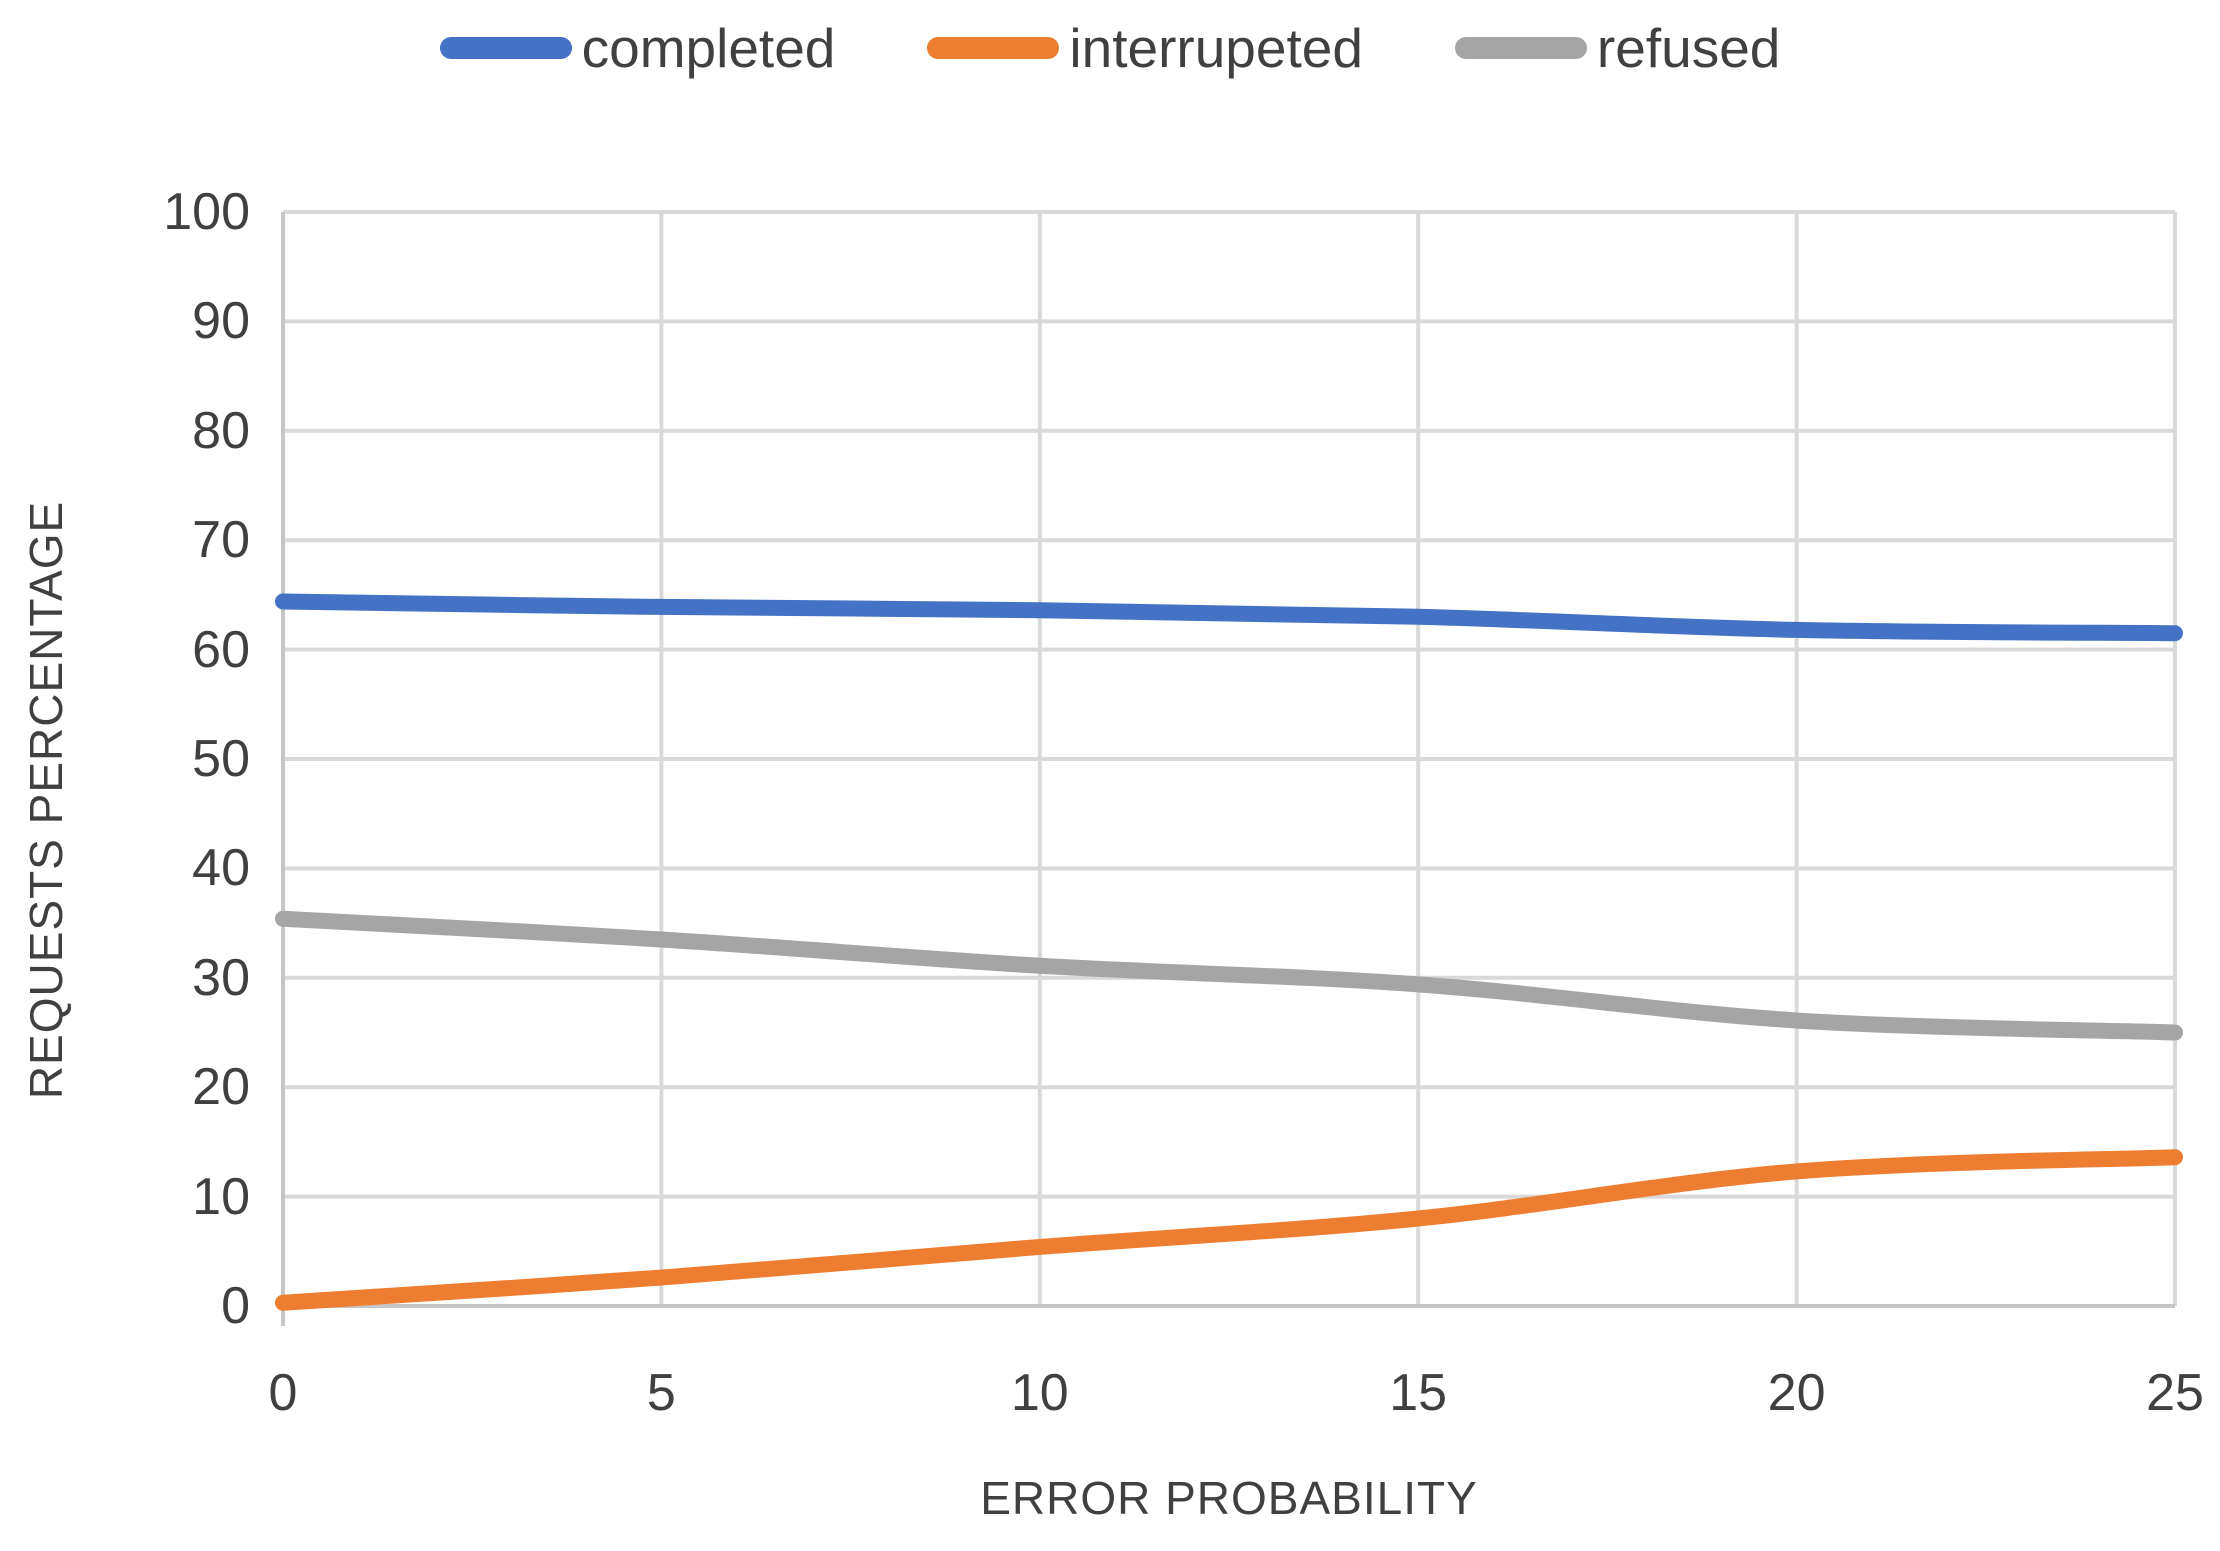 This screenshot has height=1551, width=2220. Describe the element at coordinates (221, 649) in the screenshot. I see `y-tick-label: 60` at that location.